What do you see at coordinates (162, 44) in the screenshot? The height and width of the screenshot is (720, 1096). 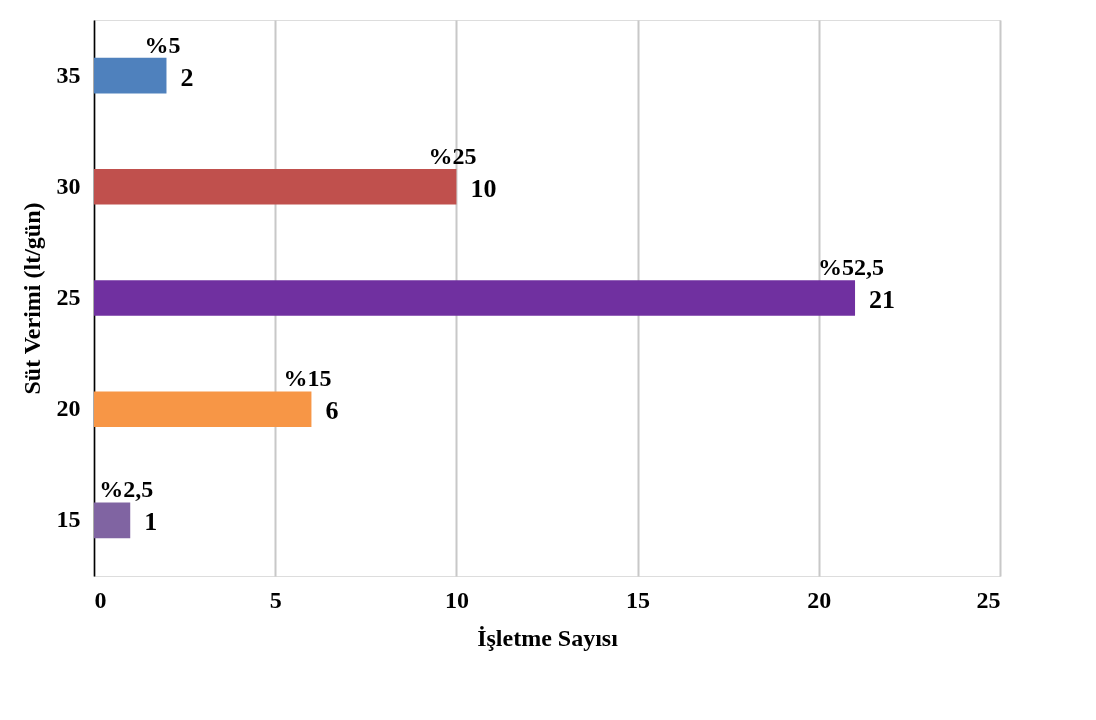 I see `annotation: %5` at bounding box center [162, 44].